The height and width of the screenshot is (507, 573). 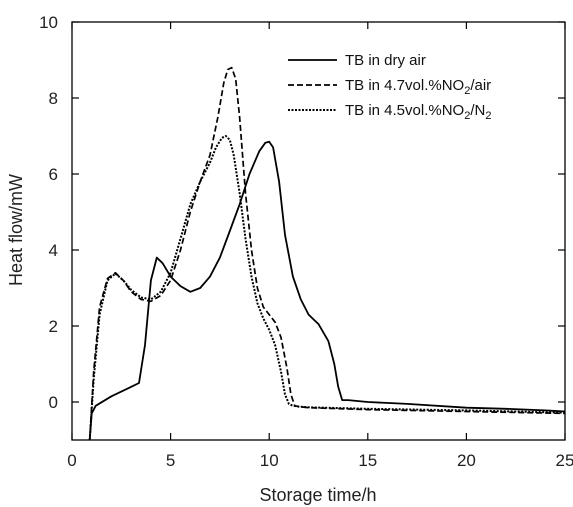 What do you see at coordinates (170, 460) in the screenshot?
I see `x-tick-label: 5` at bounding box center [170, 460].